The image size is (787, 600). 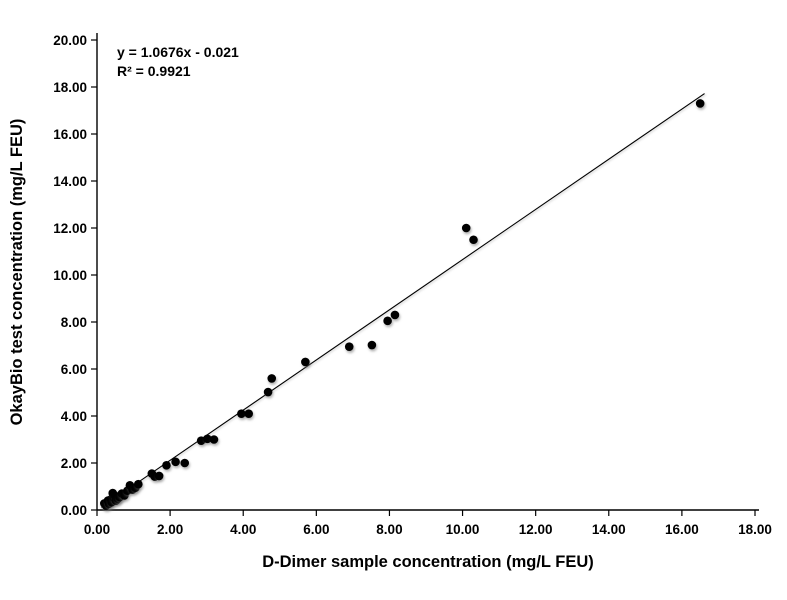 I want to click on y-tick-label: 12.00, so click(x=70, y=228).